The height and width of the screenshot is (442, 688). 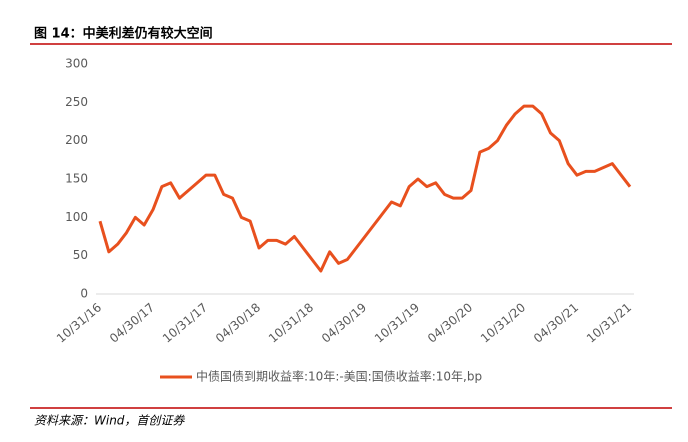 I want to click on x-tick-label: 10/31/18, so click(x=291, y=322).